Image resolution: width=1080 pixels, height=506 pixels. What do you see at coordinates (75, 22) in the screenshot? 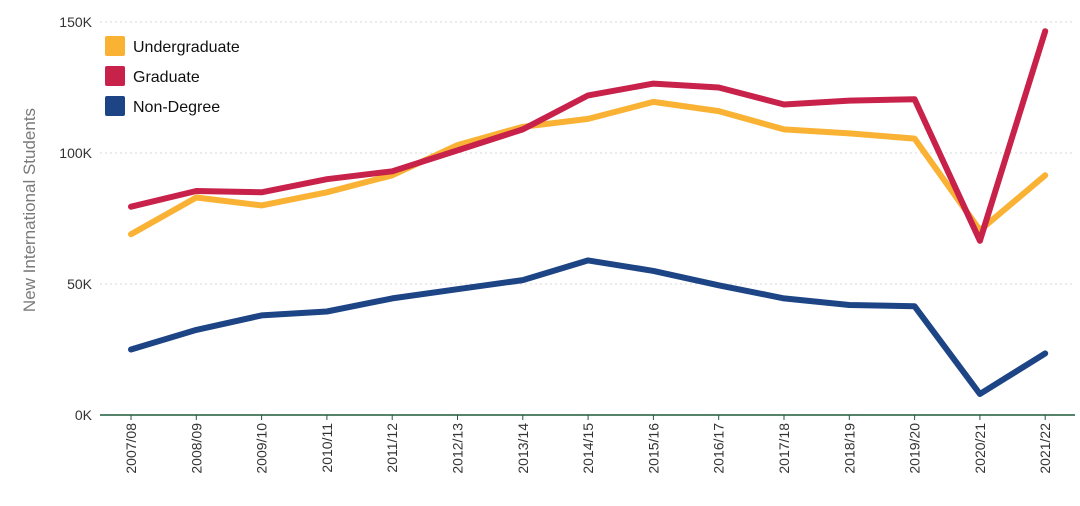
I see `y-tick-label: 150K` at bounding box center [75, 22].